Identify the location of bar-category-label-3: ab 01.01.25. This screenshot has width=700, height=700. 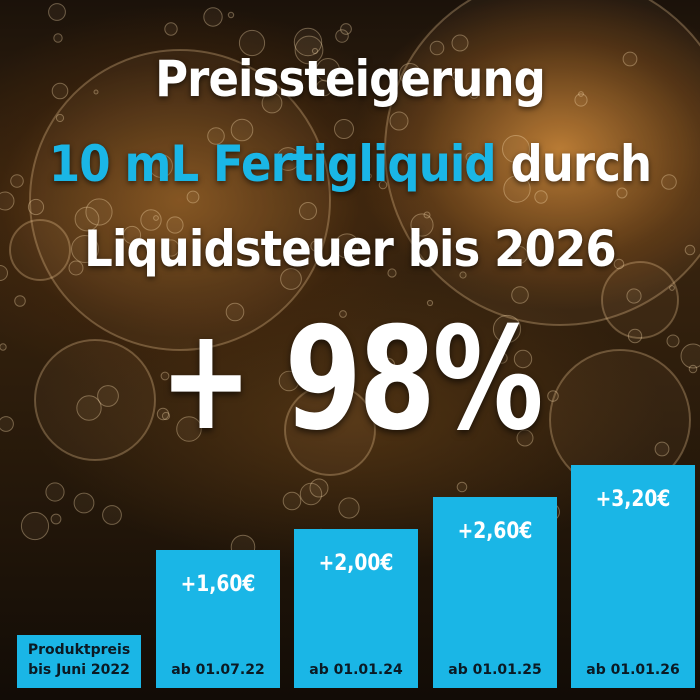
(495, 670).